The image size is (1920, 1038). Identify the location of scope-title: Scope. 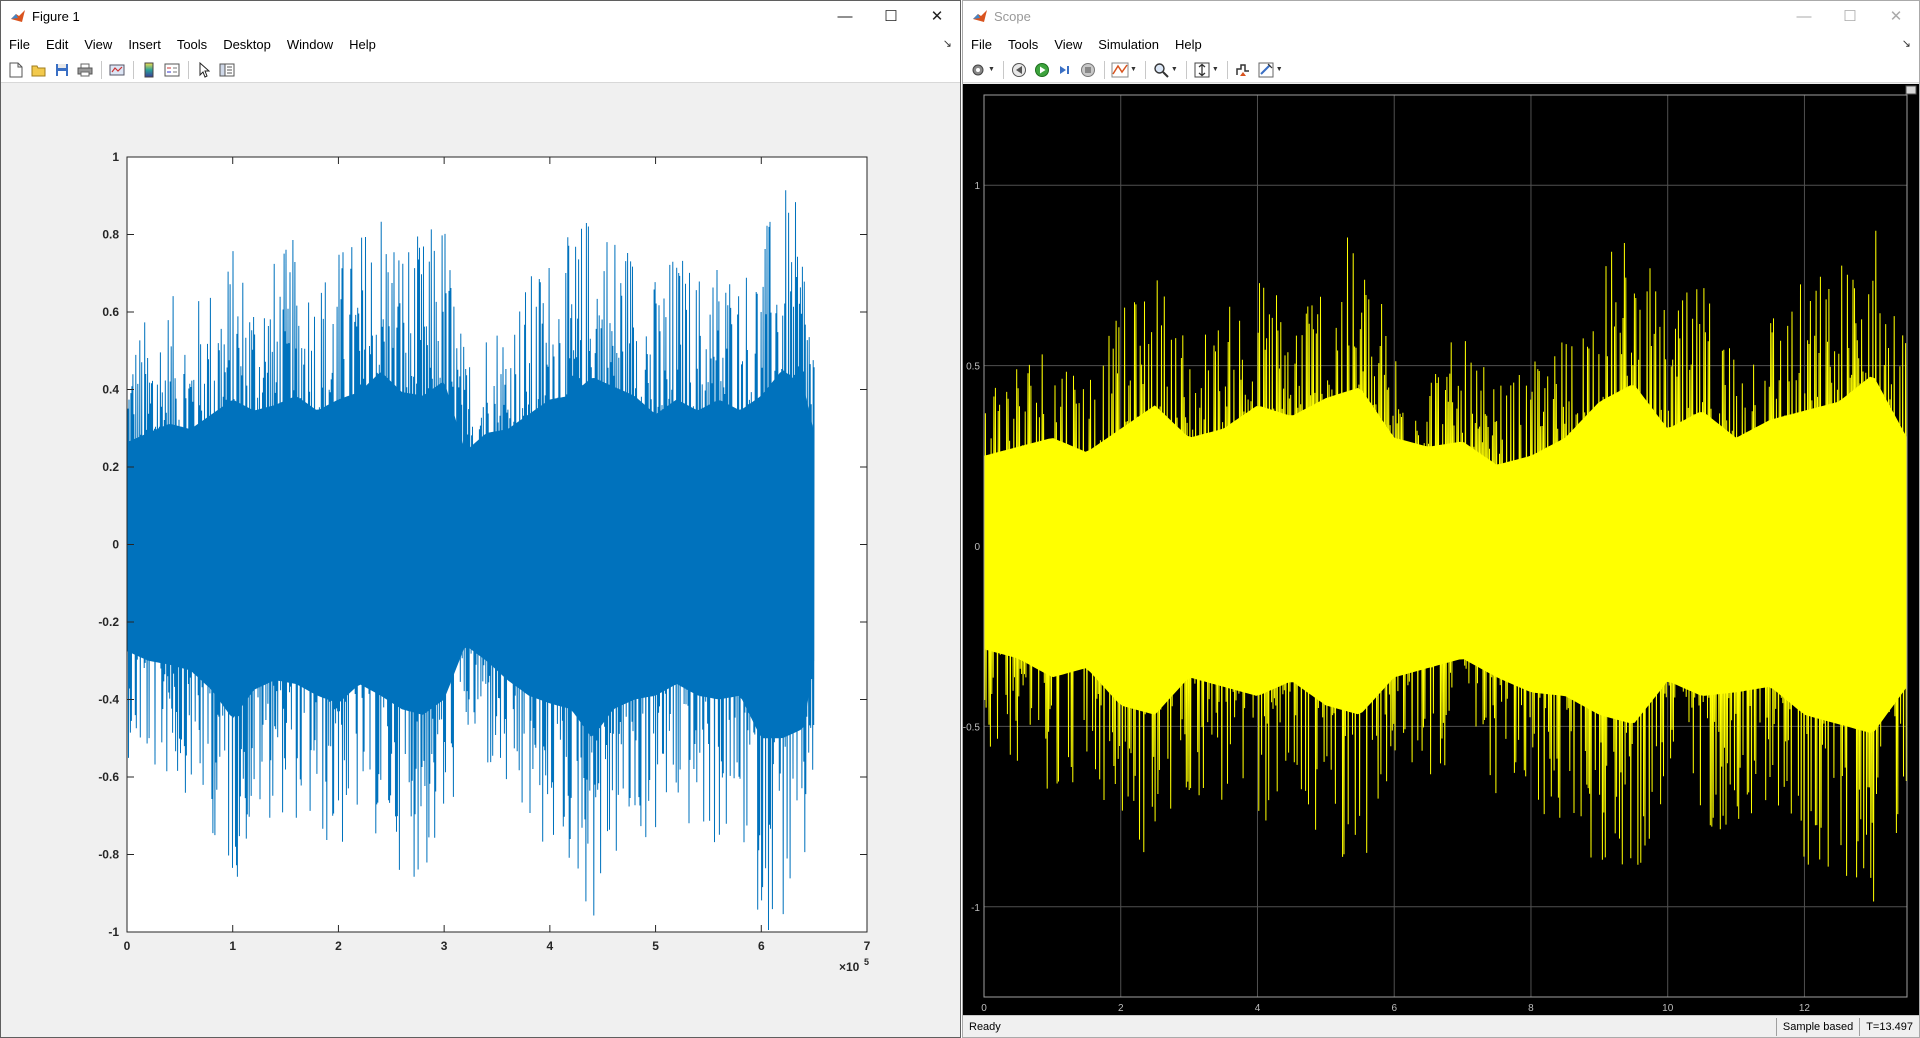
(1012, 16).